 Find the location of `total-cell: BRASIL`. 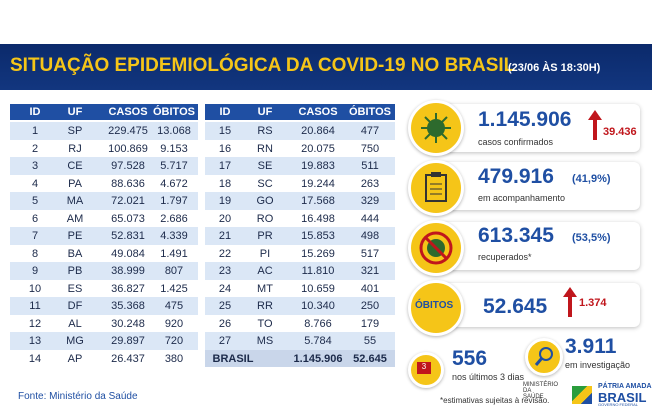

total-cell: BRASIL is located at coordinates (233, 358).